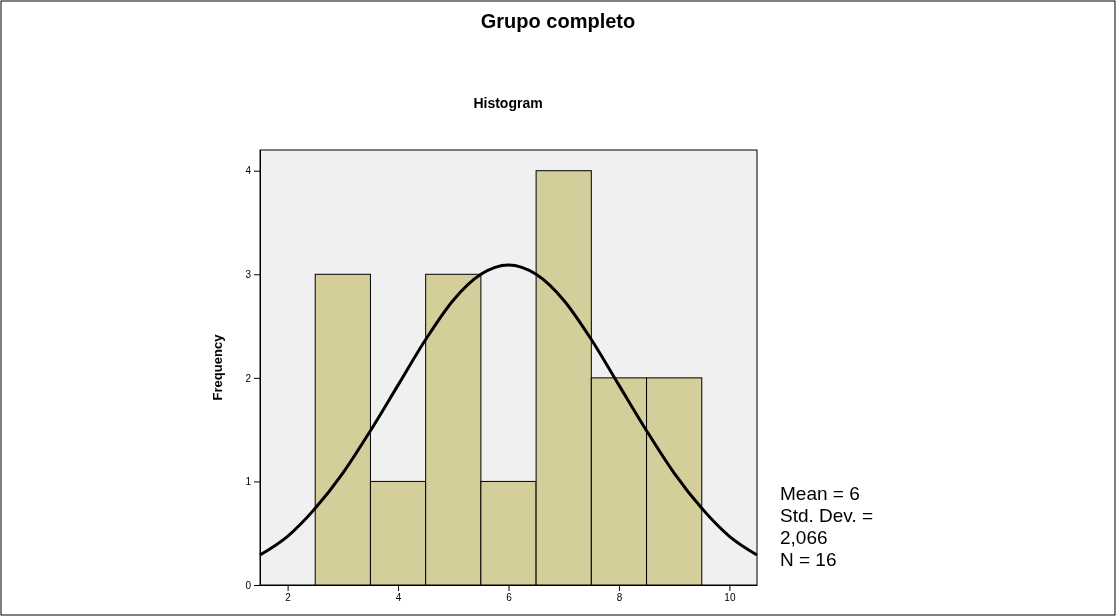 This screenshot has width=1116, height=616. Describe the element at coordinates (730, 598) in the screenshot. I see `x-tick-label: 10` at that location.